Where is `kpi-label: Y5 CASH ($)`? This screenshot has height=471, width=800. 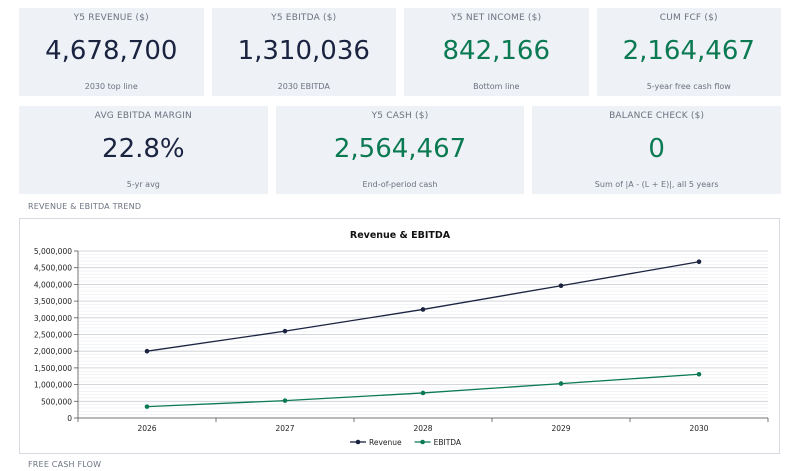
kpi-label: Y5 CASH ($) is located at coordinates (400, 116).